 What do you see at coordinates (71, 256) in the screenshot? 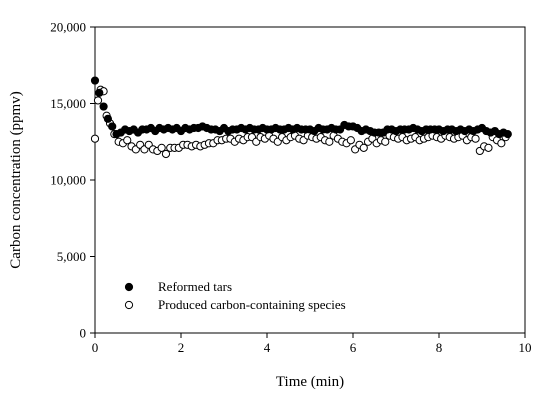
I see `y-tick-label: 5,000` at bounding box center [71, 256].